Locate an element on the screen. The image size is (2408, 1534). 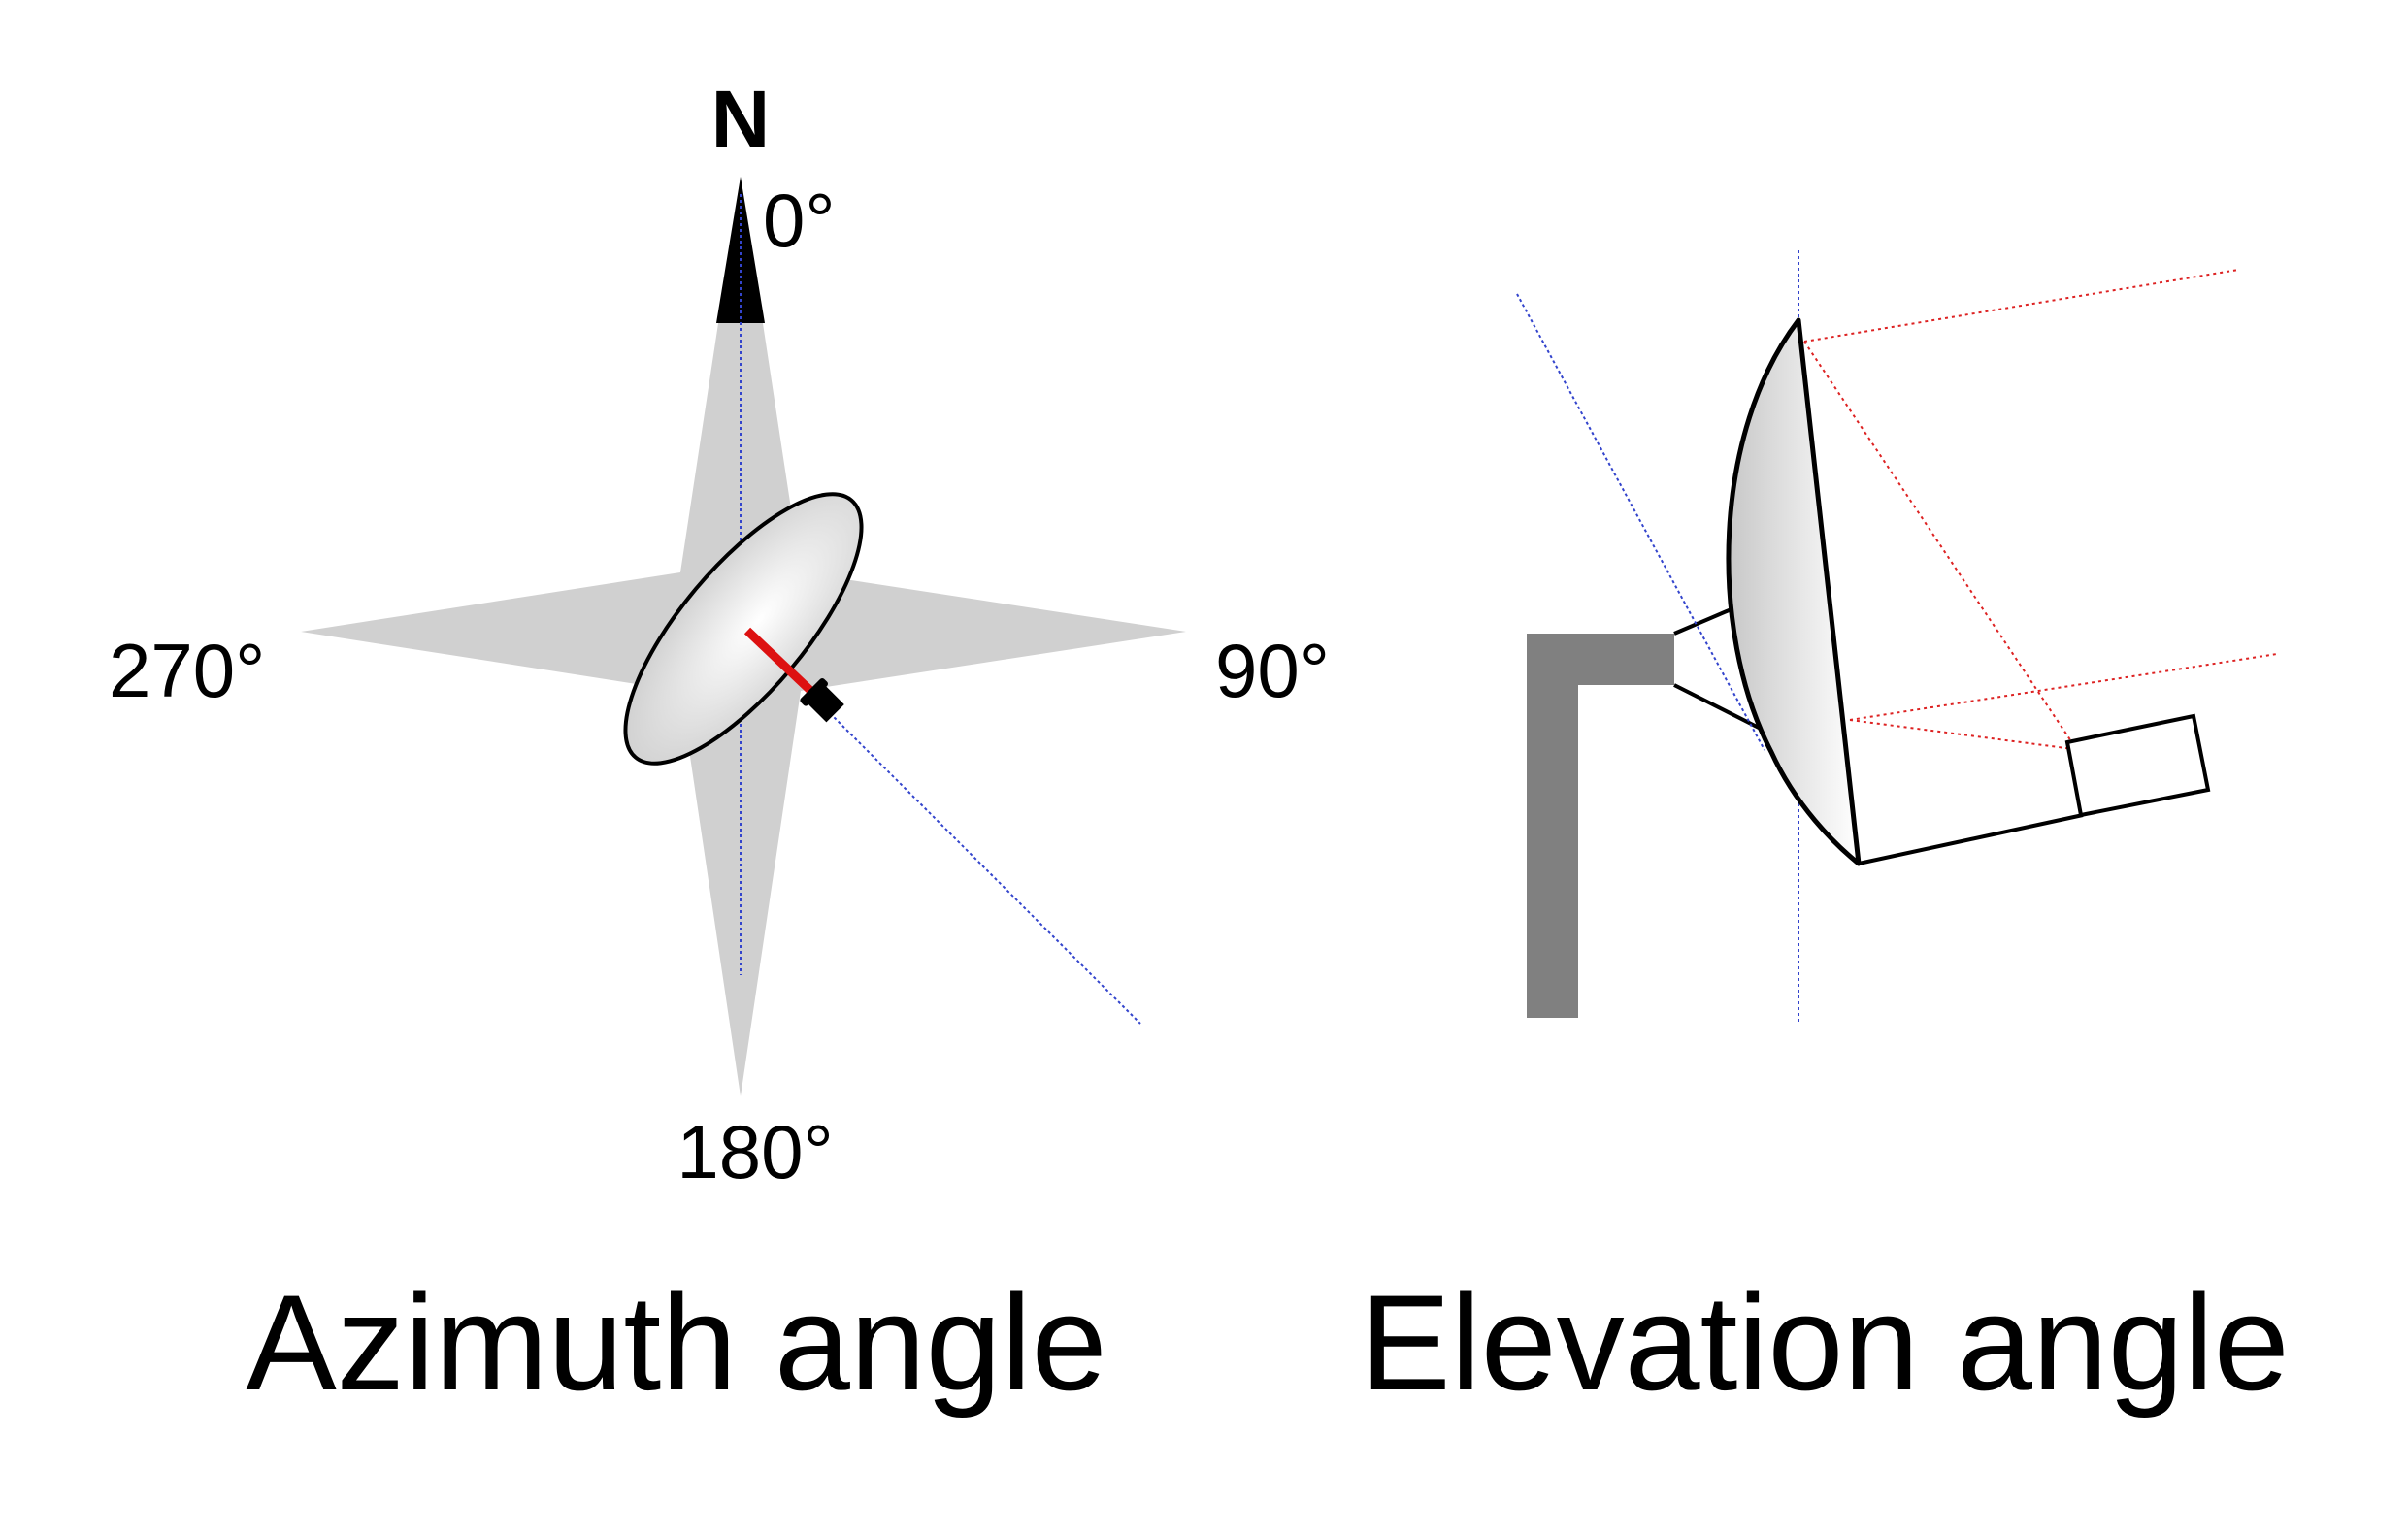
mount-strut-lower is located at coordinates (1719, 708).